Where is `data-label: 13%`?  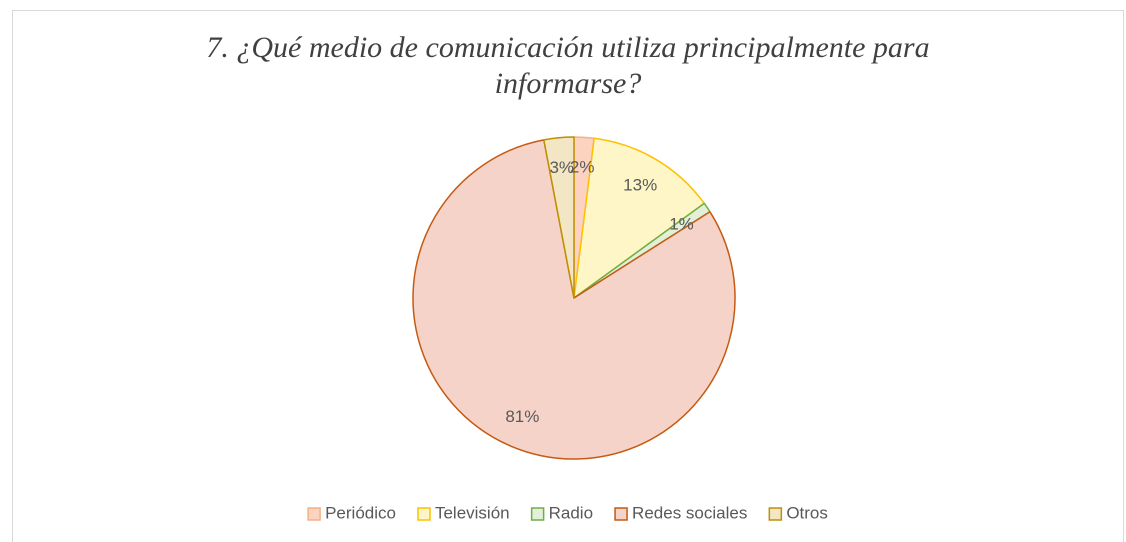
data-label: 13% is located at coordinates (640, 185).